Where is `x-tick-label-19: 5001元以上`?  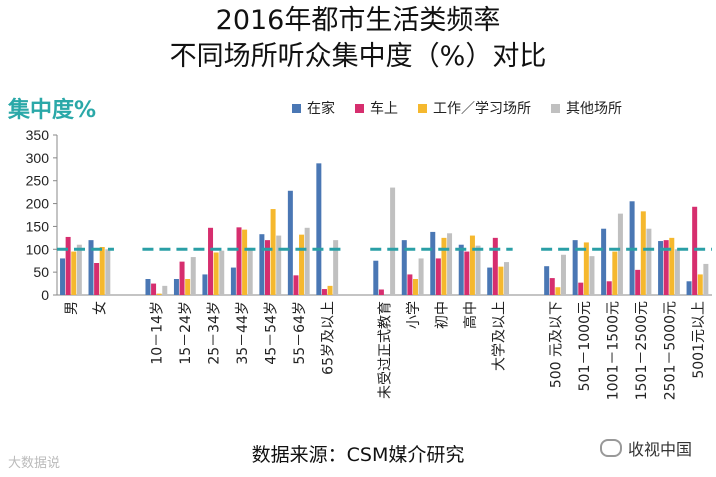 x-tick-label-19: 5001元以上 is located at coordinates (699, 340).